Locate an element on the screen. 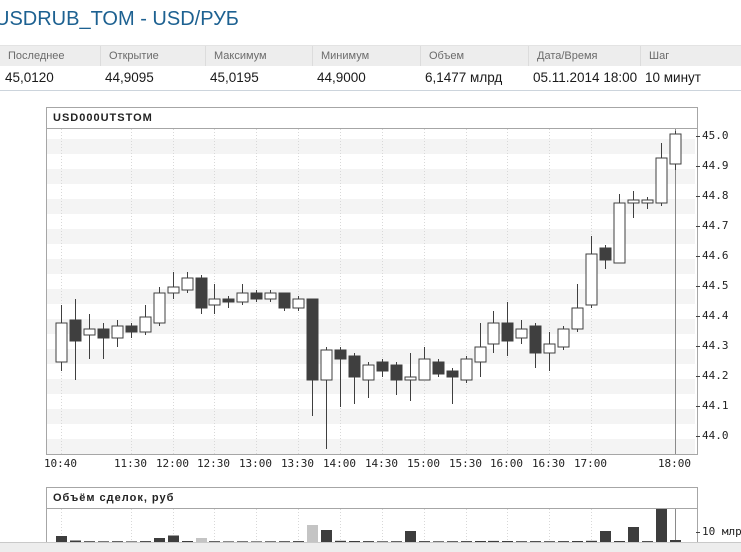 This screenshot has width=741, height=552. summary-col-header: Объем is located at coordinates (474, 56).